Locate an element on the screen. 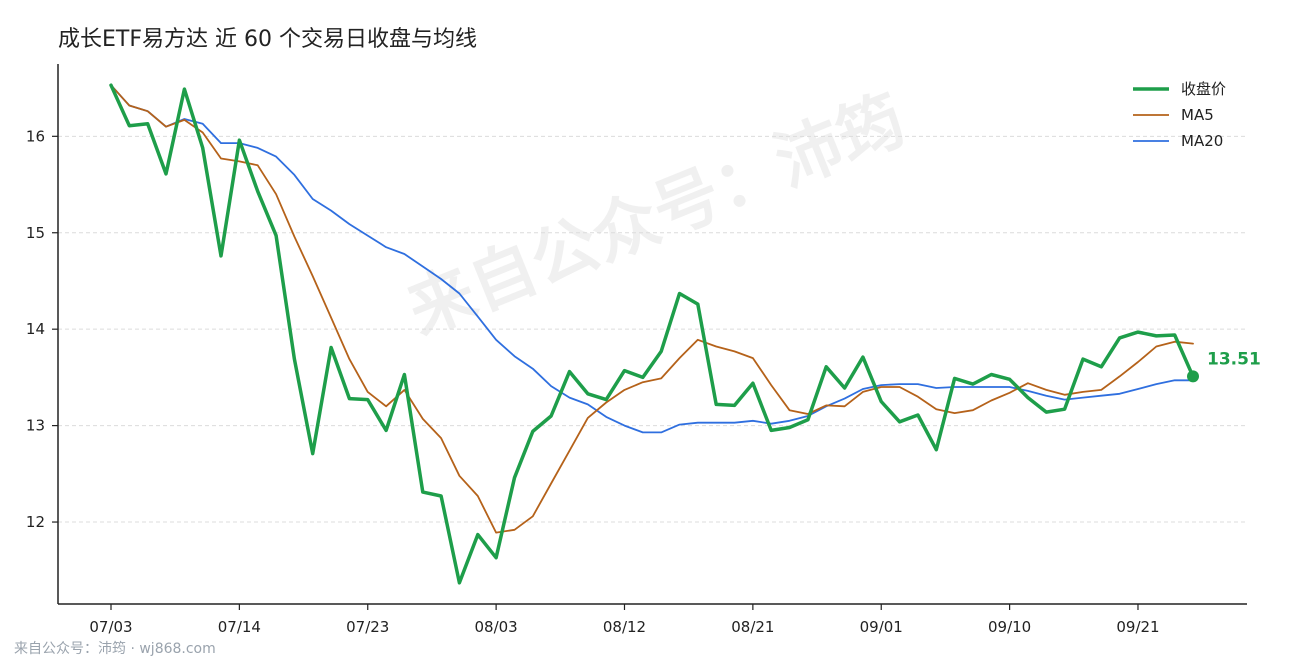  x-tick-label: 09/01 is located at coordinates (881, 627).